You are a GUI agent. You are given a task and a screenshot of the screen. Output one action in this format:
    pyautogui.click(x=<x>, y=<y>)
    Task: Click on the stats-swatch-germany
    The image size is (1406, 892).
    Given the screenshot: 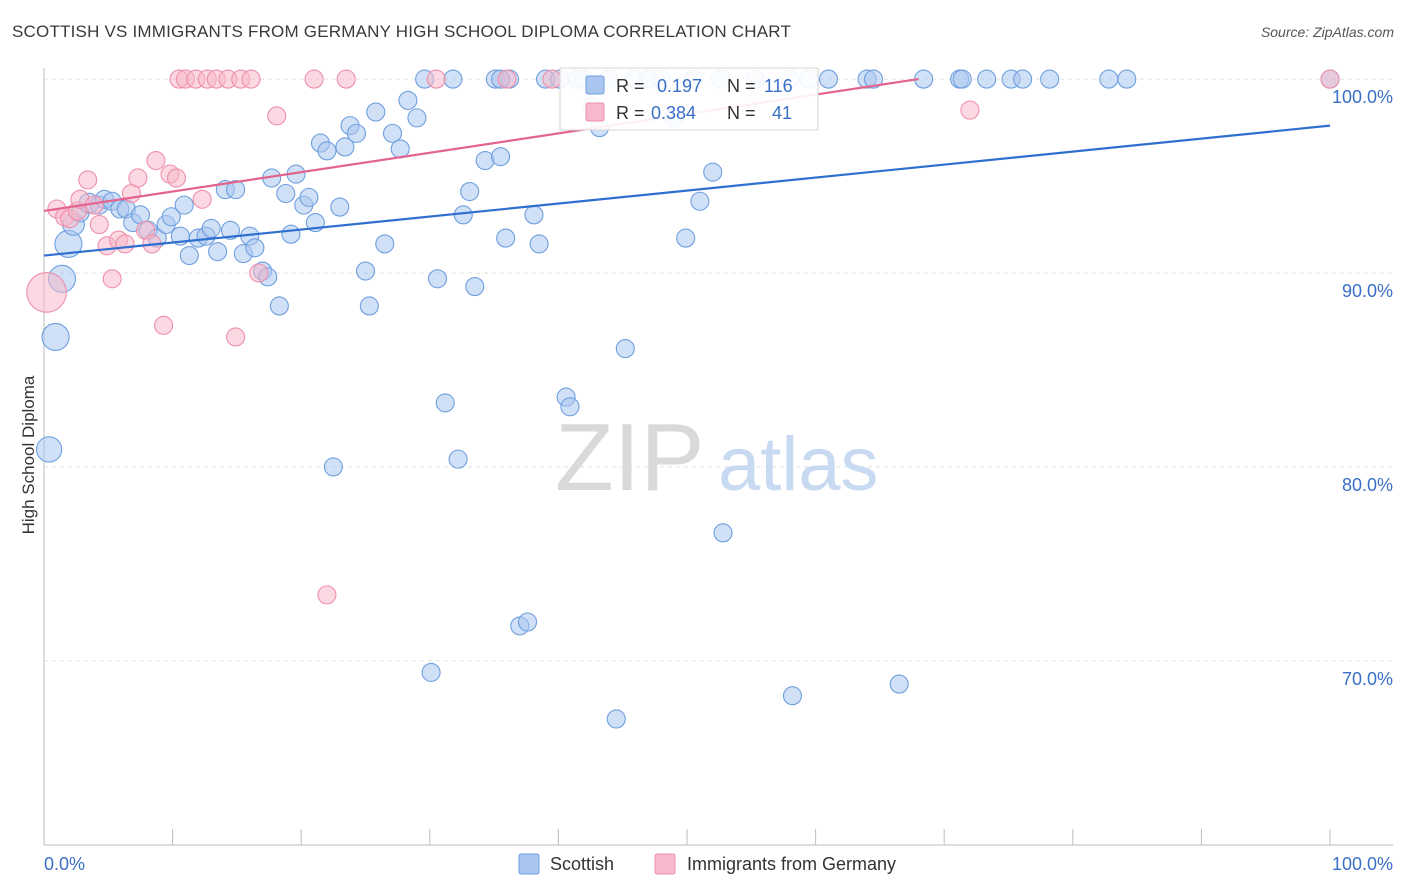 What is the action you would take?
    pyautogui.click(x=595, y=112)
    